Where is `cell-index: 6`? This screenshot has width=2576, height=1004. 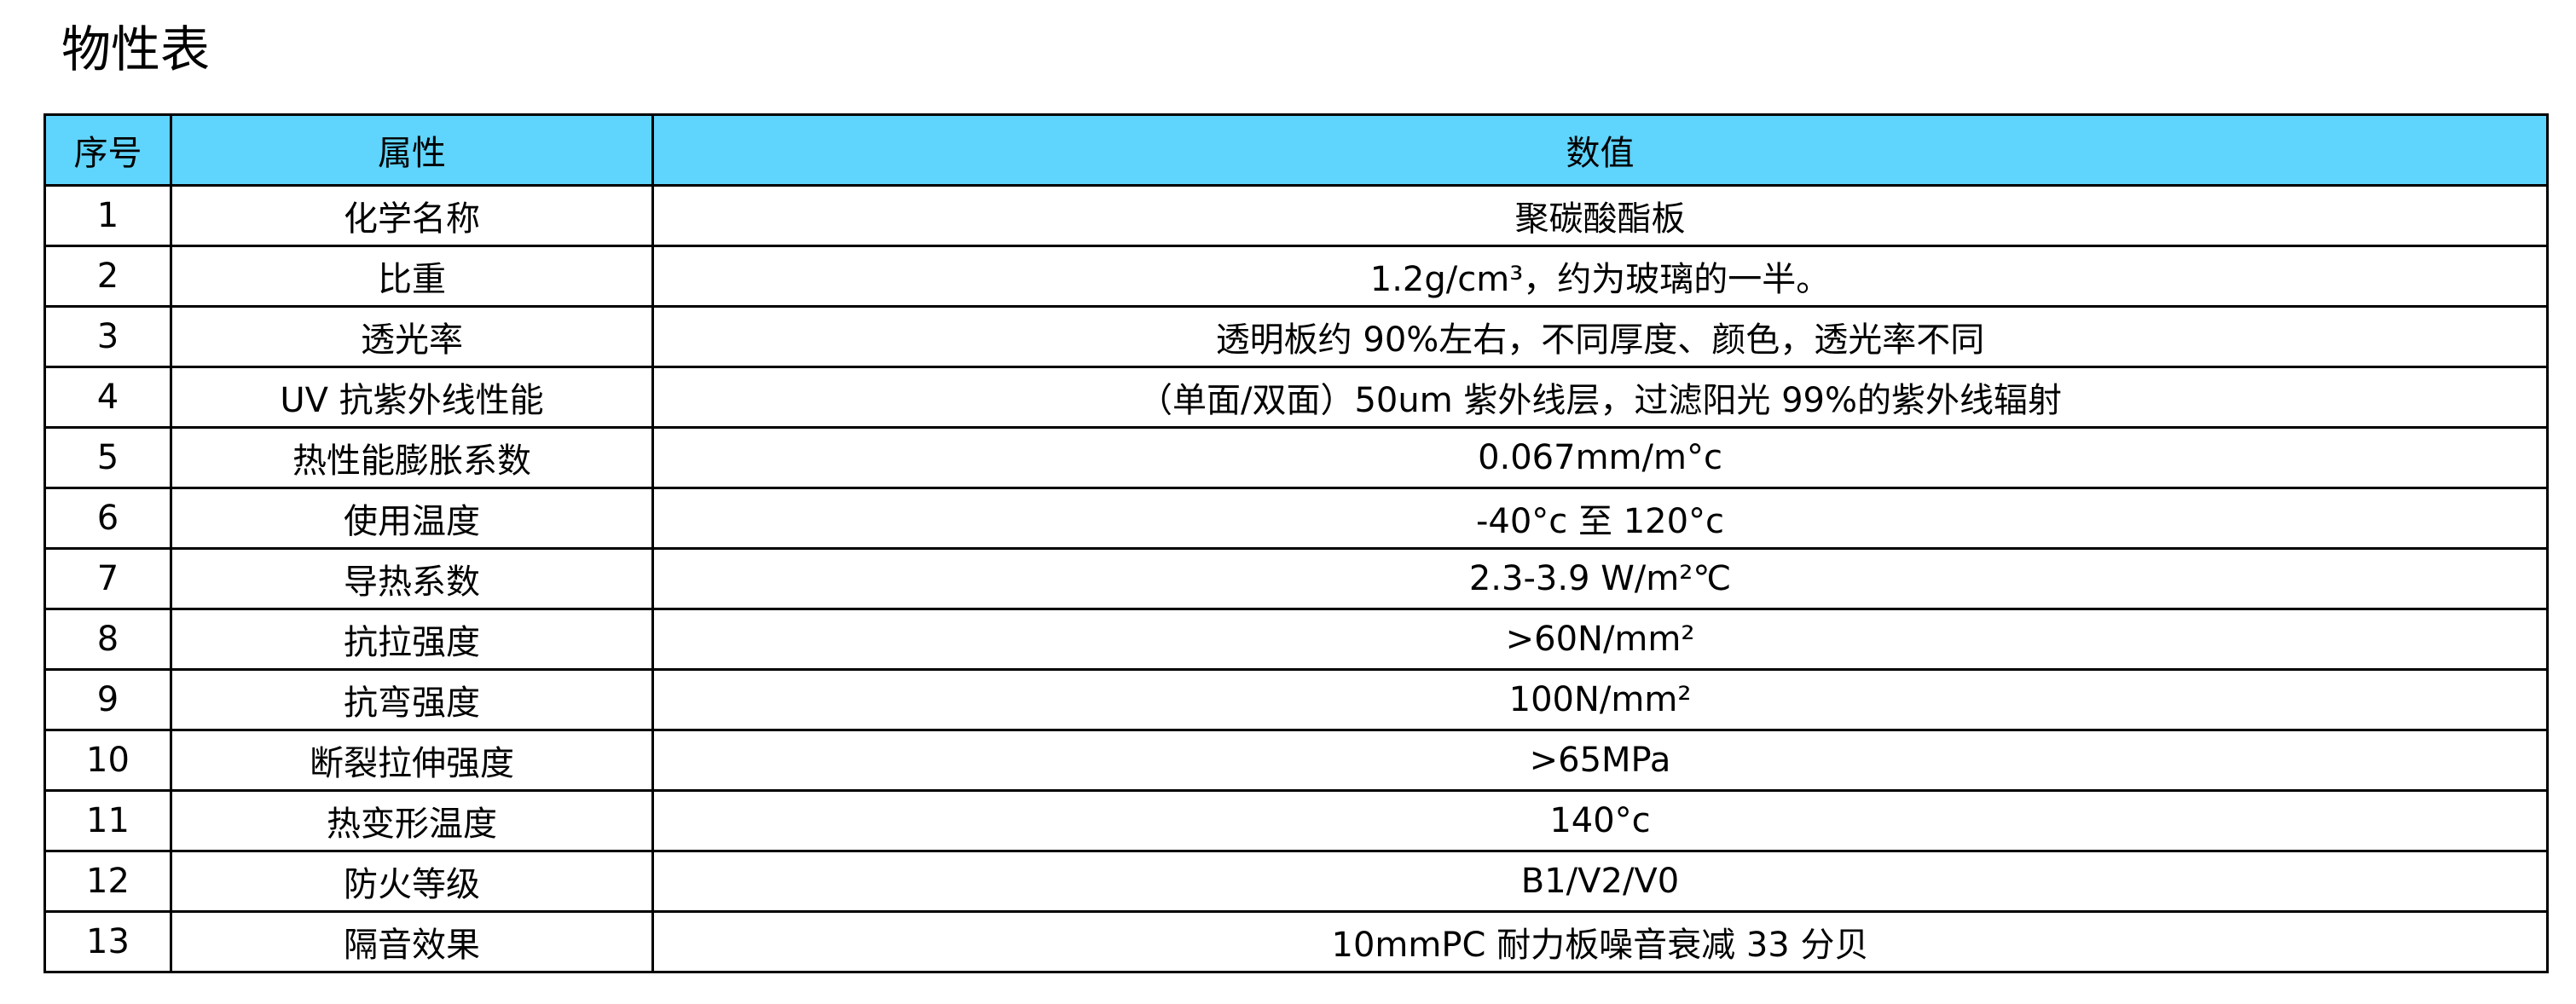 cell-index: 6 is located at coordinates (107, 518).